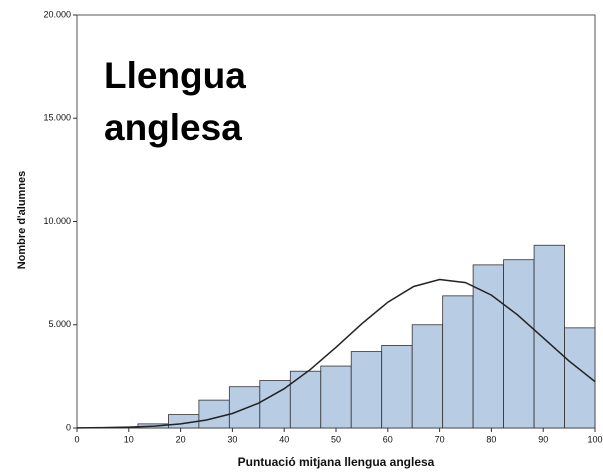 The height and width of the screenshot is (472, 603). What do you see at coordinates (181, 439) in the screenshot?
I see `x-tick-label: 20` at bounding box center [181, 439].